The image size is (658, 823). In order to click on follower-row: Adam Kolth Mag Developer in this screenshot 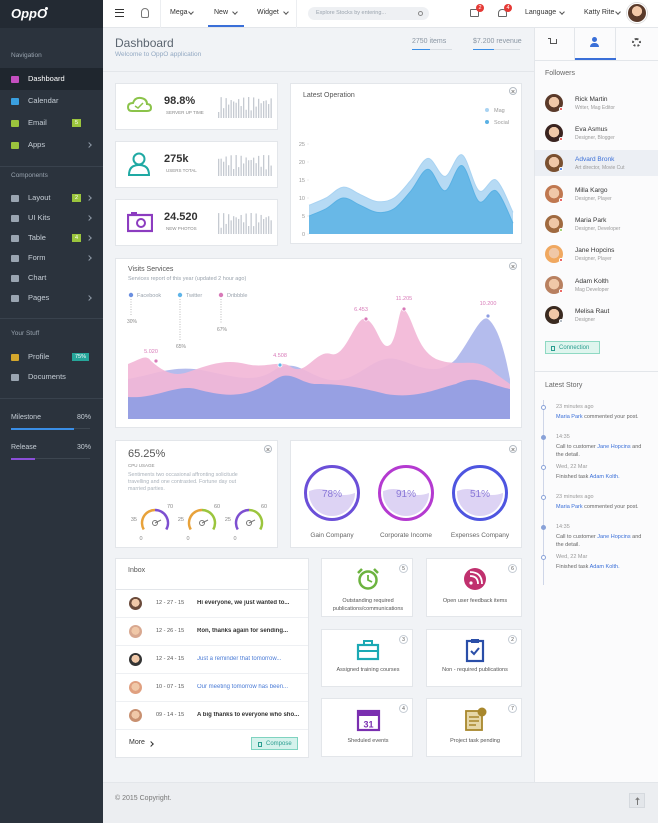, I will do `click(596, 285)`.